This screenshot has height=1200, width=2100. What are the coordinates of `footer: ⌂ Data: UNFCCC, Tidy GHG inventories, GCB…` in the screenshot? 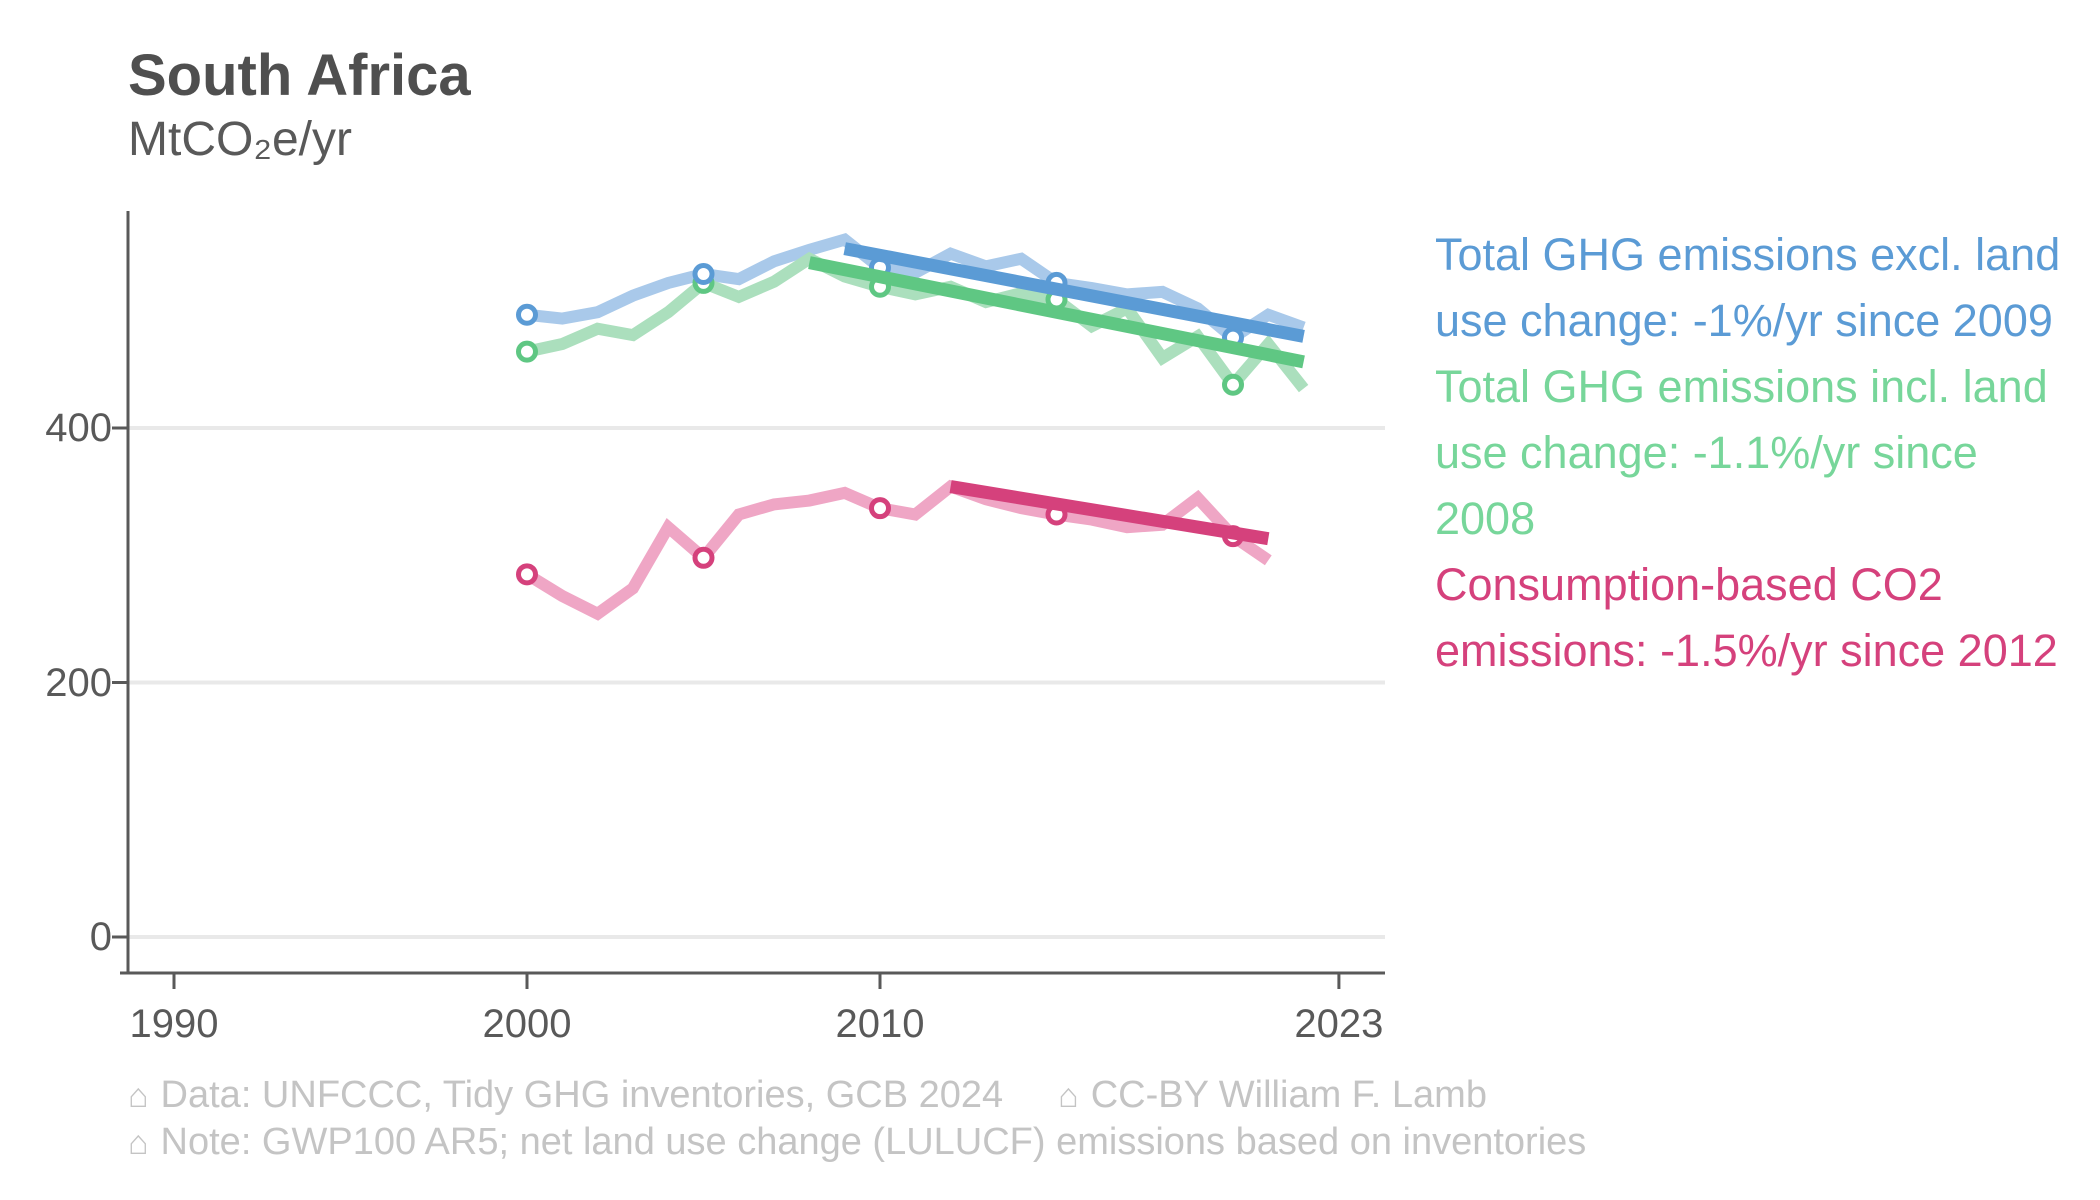 It's located at (857, 1119).